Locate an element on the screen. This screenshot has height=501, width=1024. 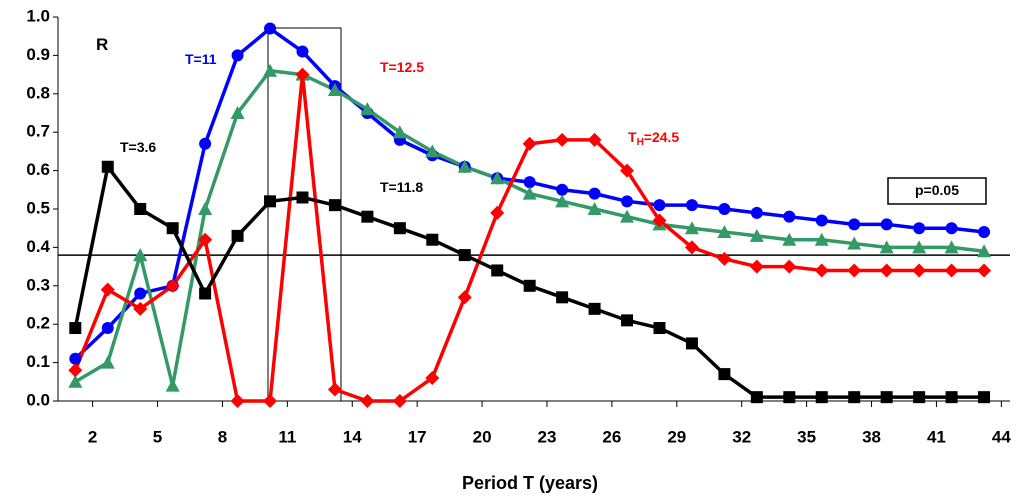
x-tick-label: 14 is located at coordinates (352, 436).